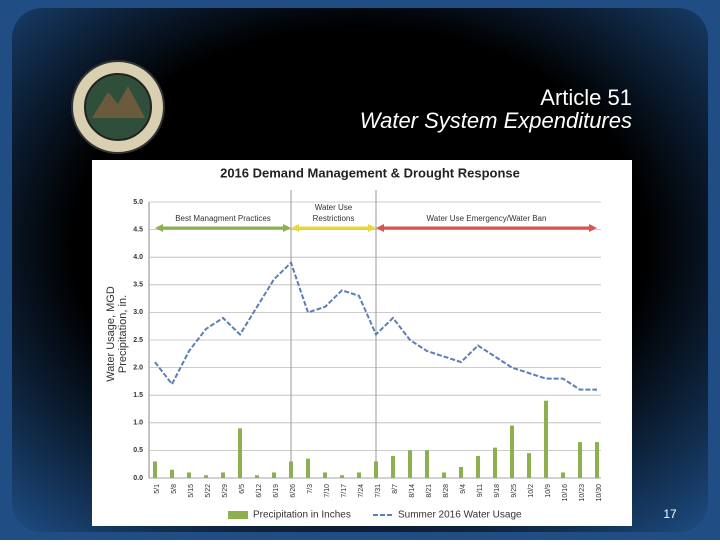 The width and height of the screenshot is (720, 545). I want to click on x-tick-label: 9/25, so click(514, 491).